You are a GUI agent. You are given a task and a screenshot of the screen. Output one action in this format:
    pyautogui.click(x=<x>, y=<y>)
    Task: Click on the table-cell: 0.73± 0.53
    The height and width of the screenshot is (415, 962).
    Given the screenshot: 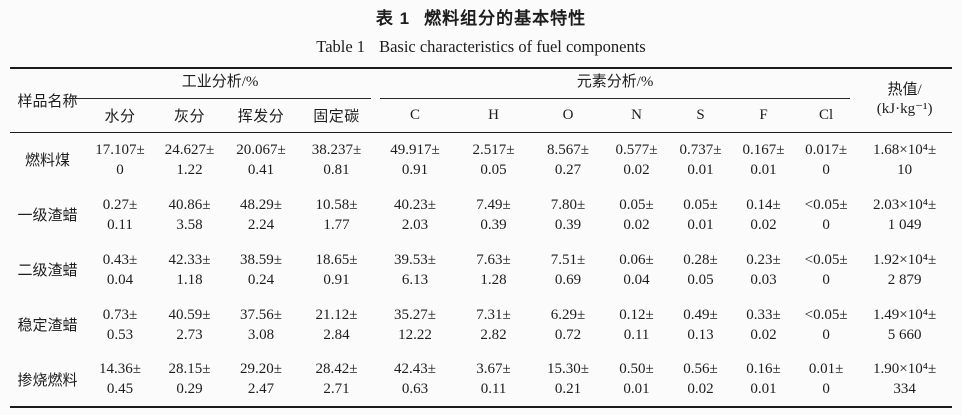 What is the action you would take?
    pyautogui.click(x=120, y=324)
    